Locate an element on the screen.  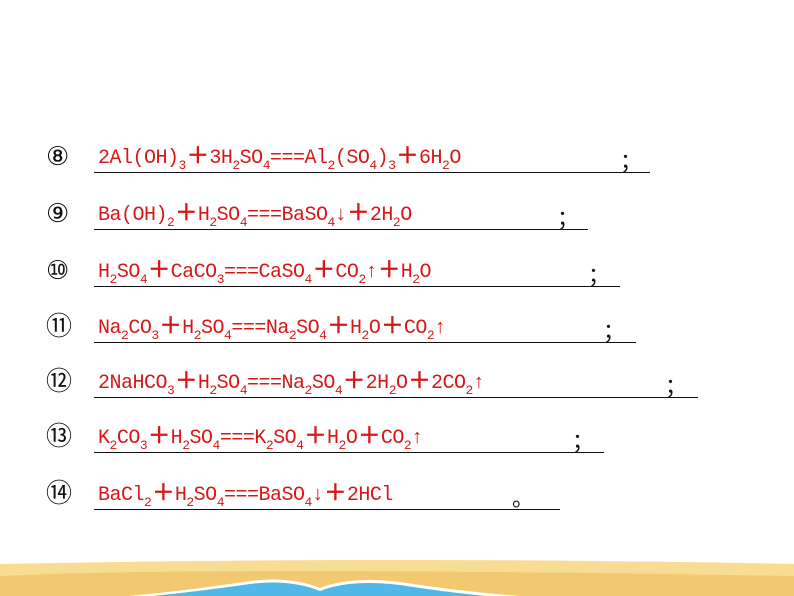
equation-text: CaCO is located at coordinates (194, 272).